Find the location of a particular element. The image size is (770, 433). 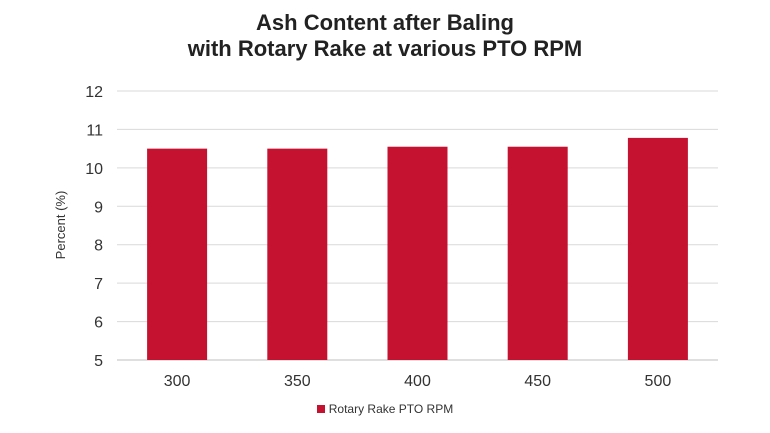

chart-title-line-1: Ash Content after Baling is located at coordinates (385, 22).